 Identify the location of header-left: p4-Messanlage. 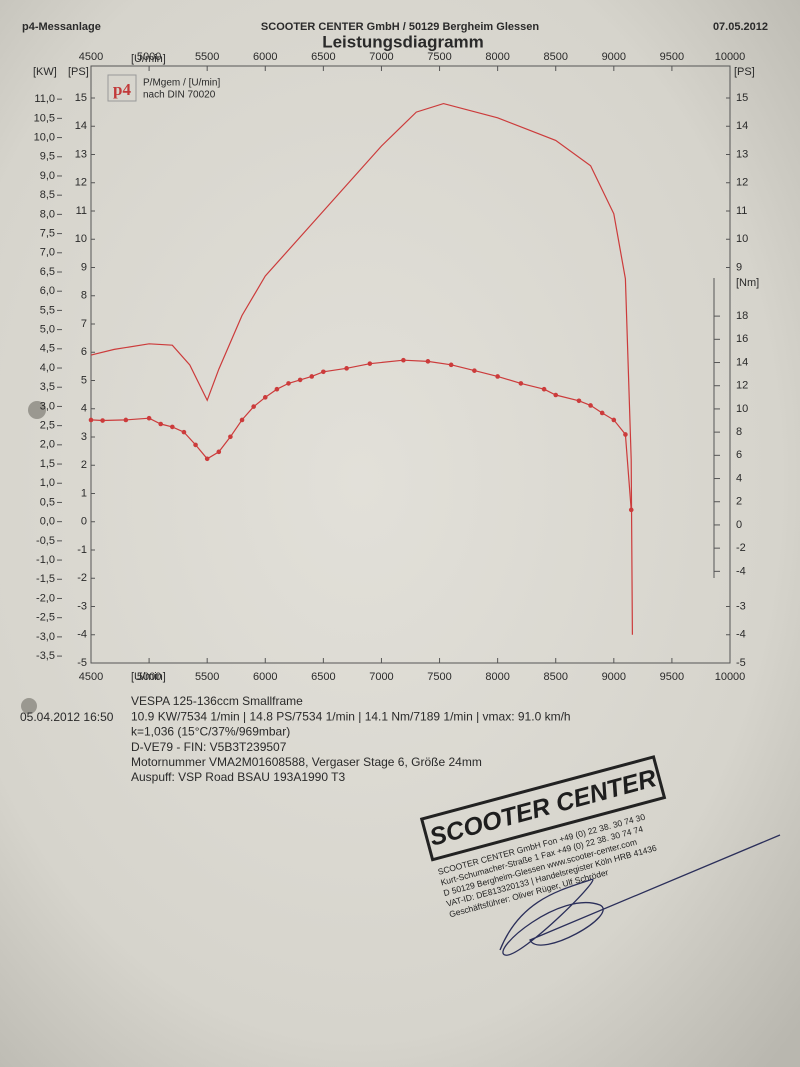
(61, 27).